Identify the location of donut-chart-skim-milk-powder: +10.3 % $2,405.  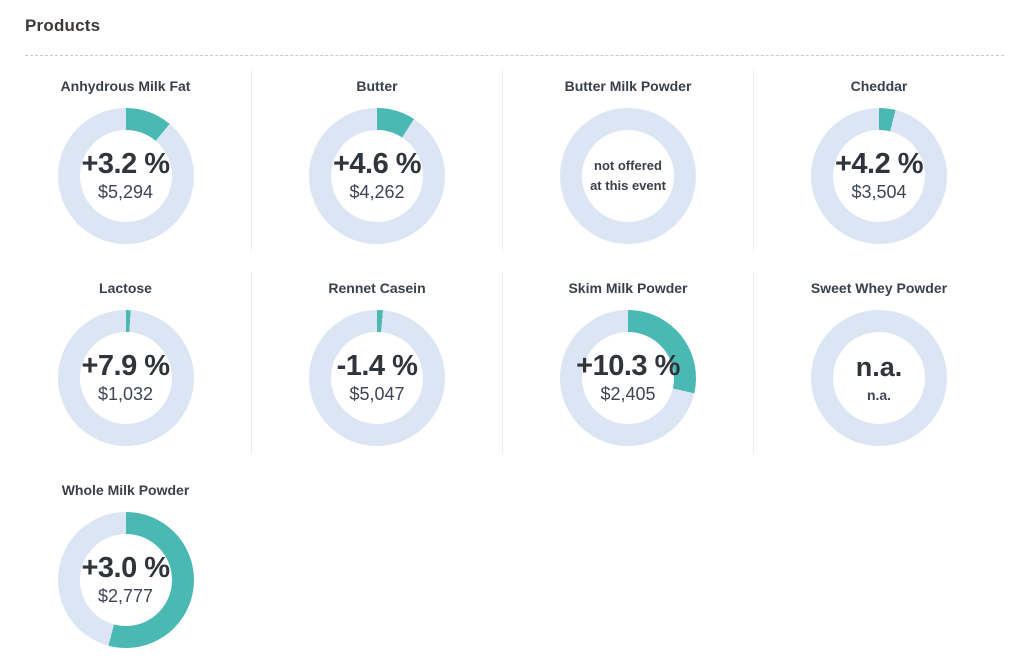
(628, 378).